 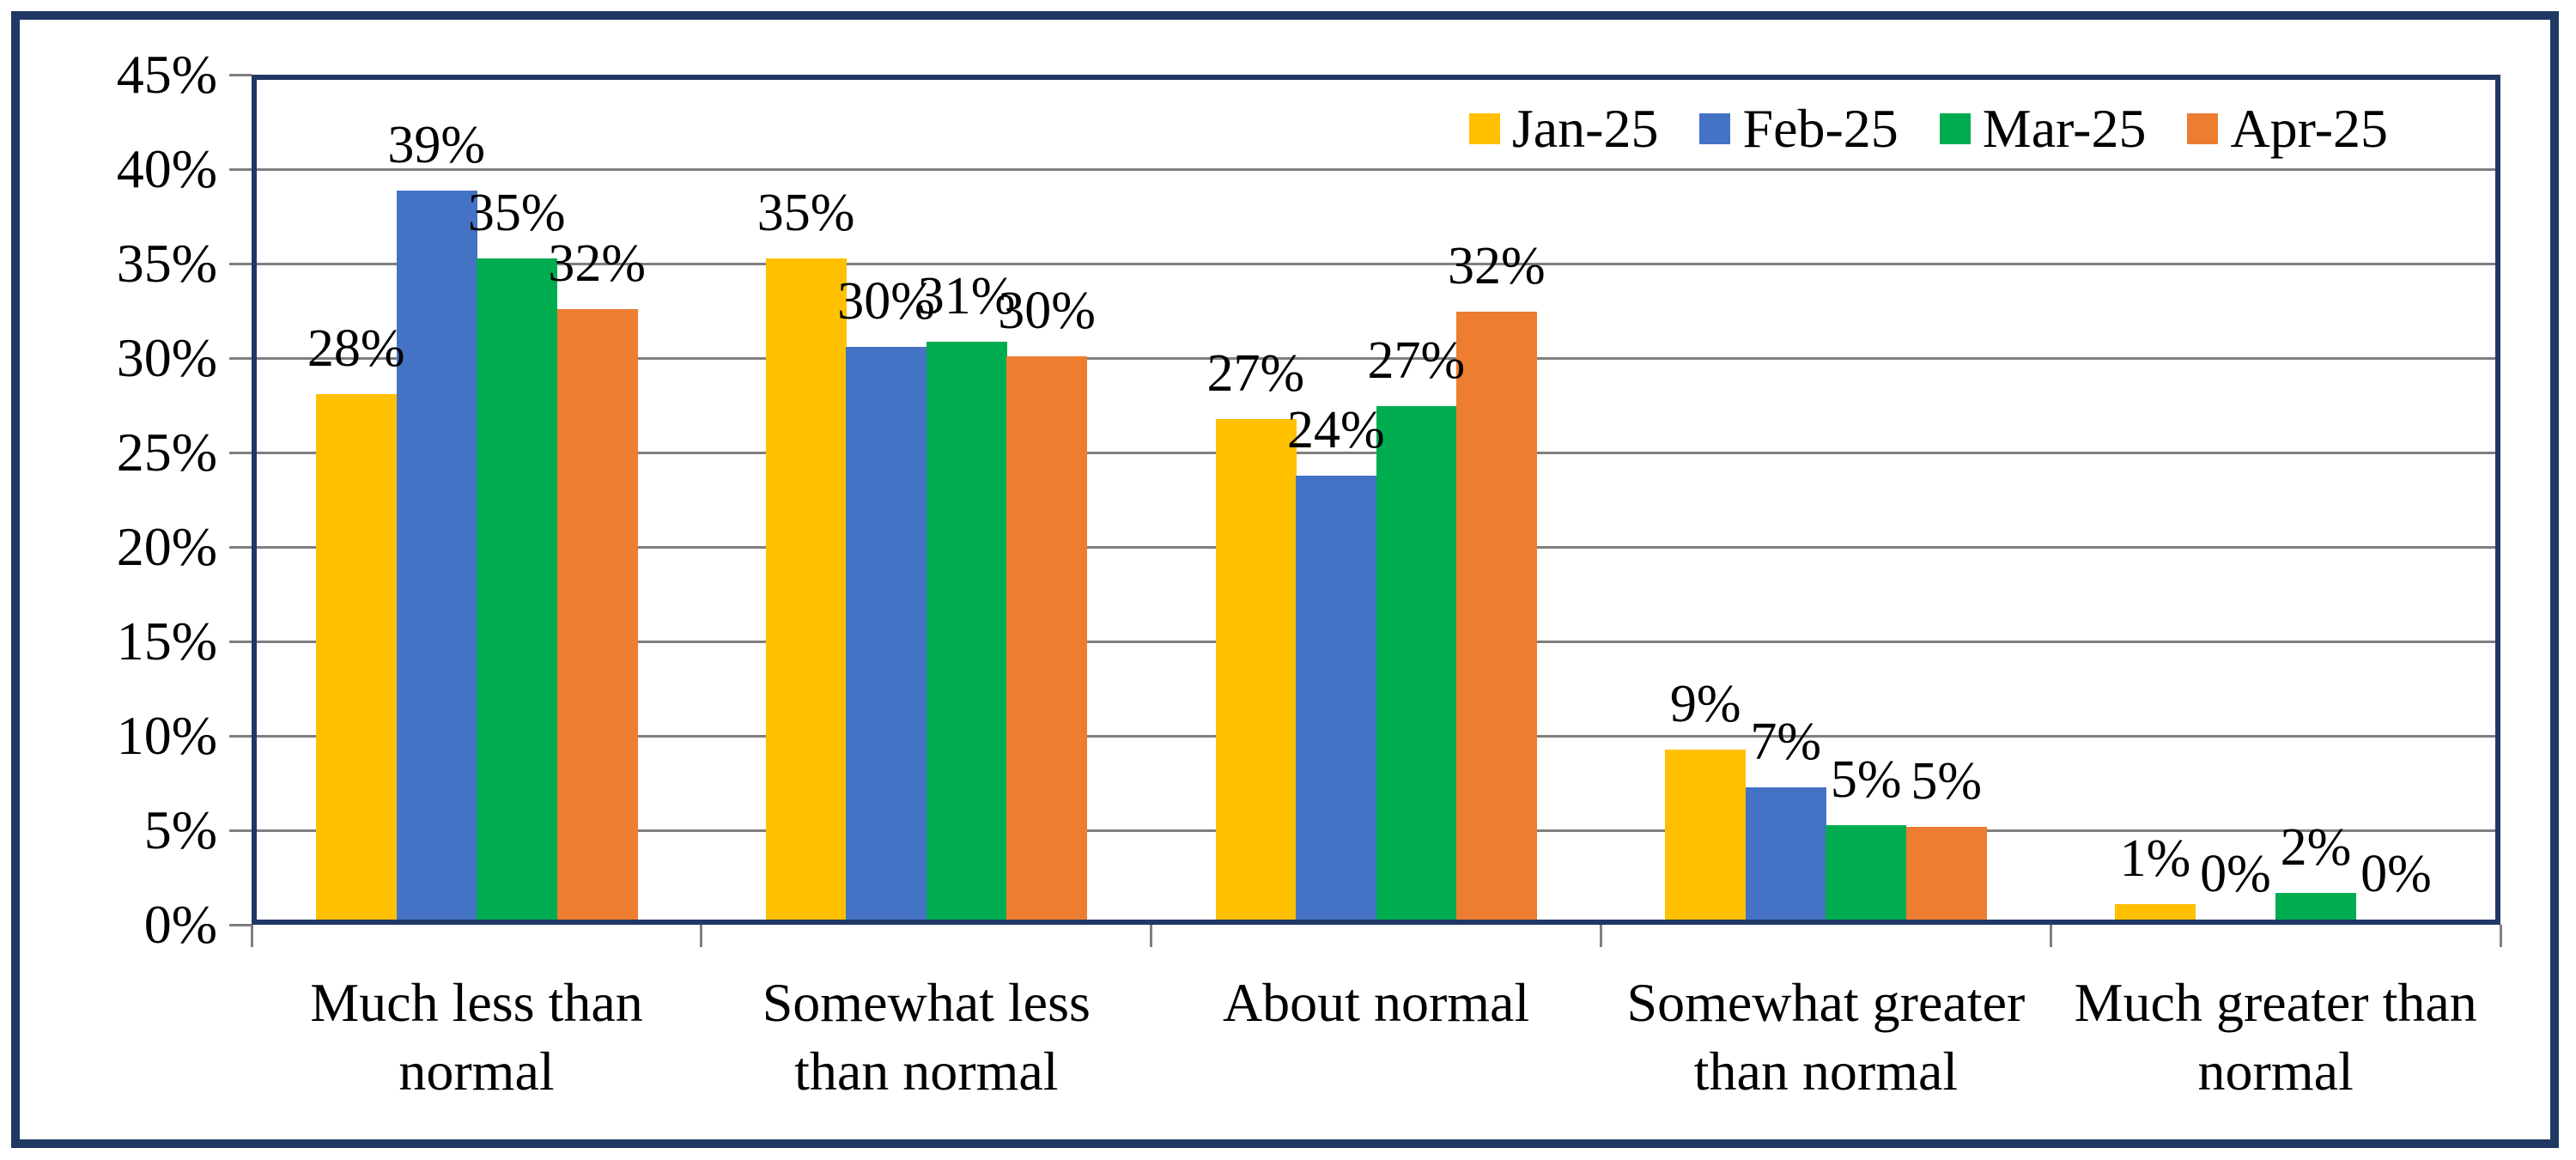 I want to click on data-label-Jan-25-category-3: 27%, so click(x=1255, y=373).